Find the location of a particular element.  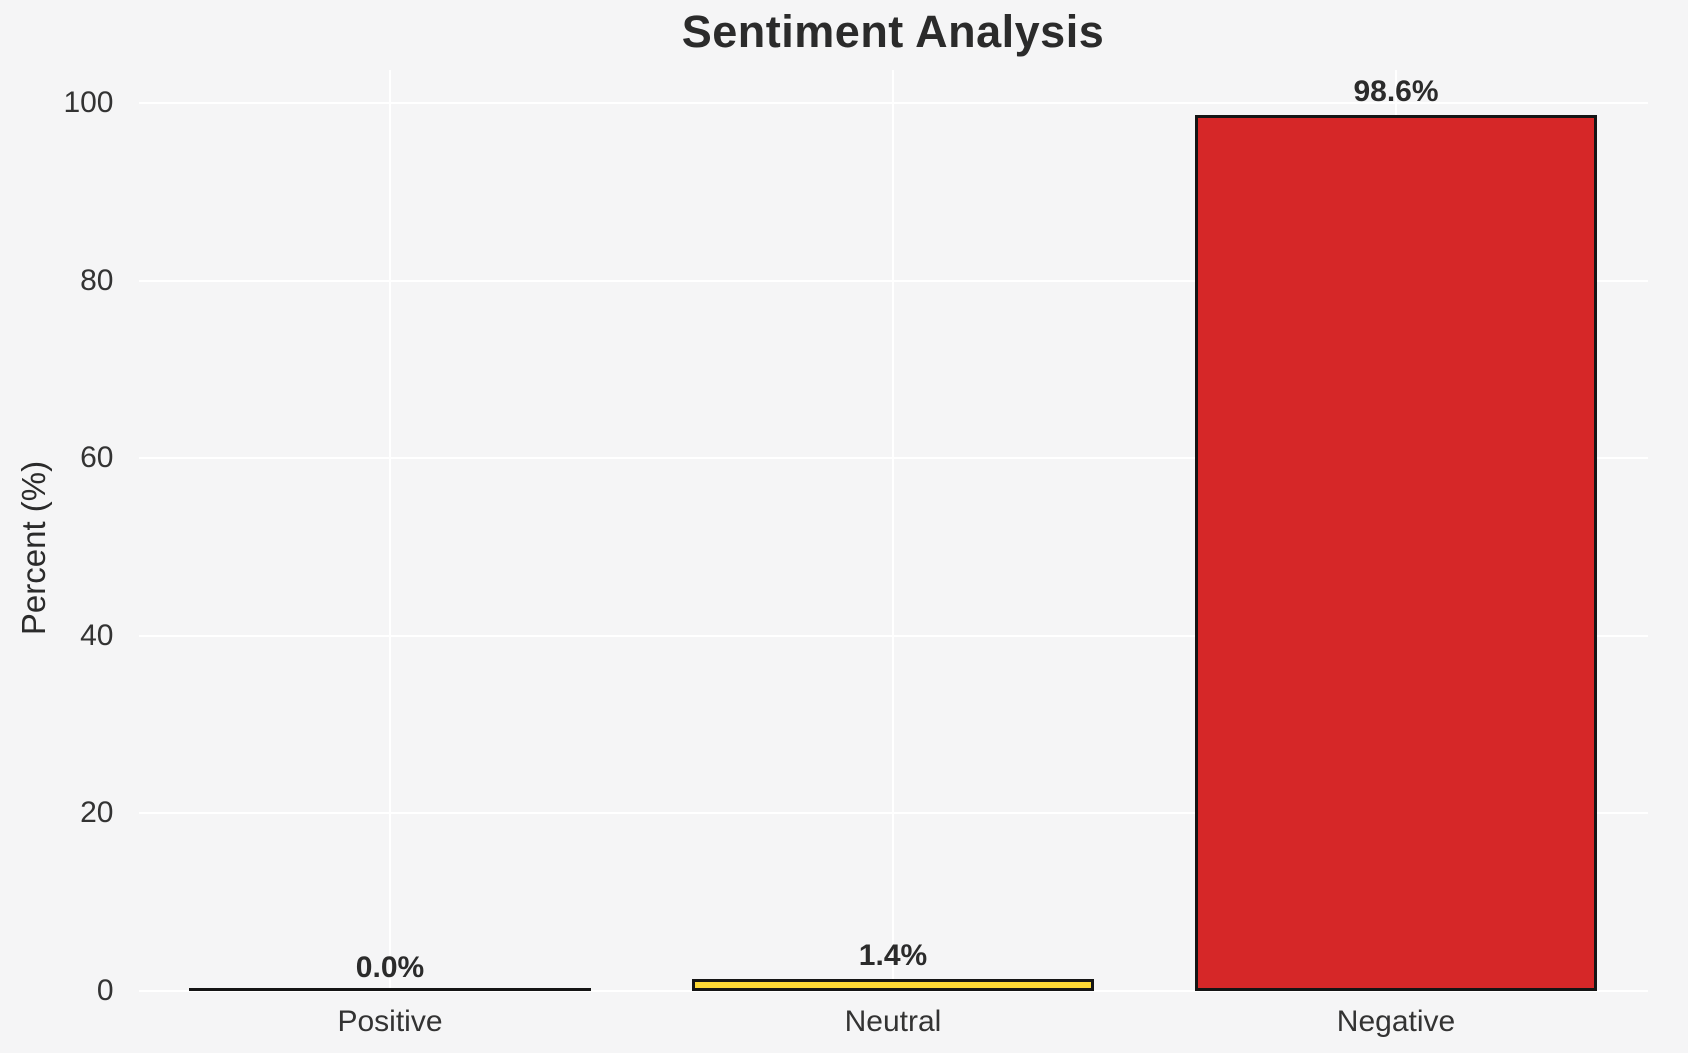

bar-value-label: 0.0% is located at coordinates (390, 967).